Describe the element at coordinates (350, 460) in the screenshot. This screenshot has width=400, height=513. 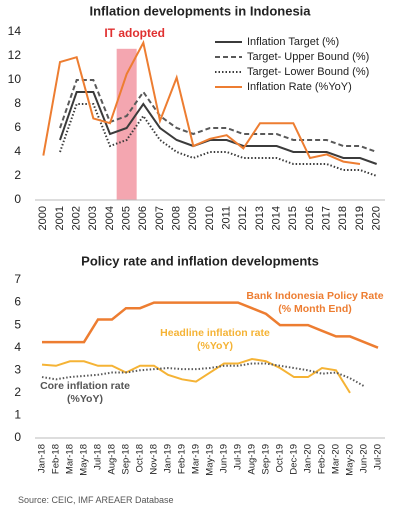
I see `x-tick-label: May-20` at that location.